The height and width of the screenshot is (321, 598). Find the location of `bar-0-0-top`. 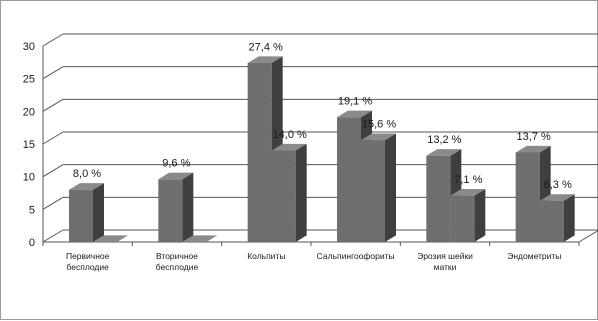

bar-0-0-top is located at coordinates (86, 186).